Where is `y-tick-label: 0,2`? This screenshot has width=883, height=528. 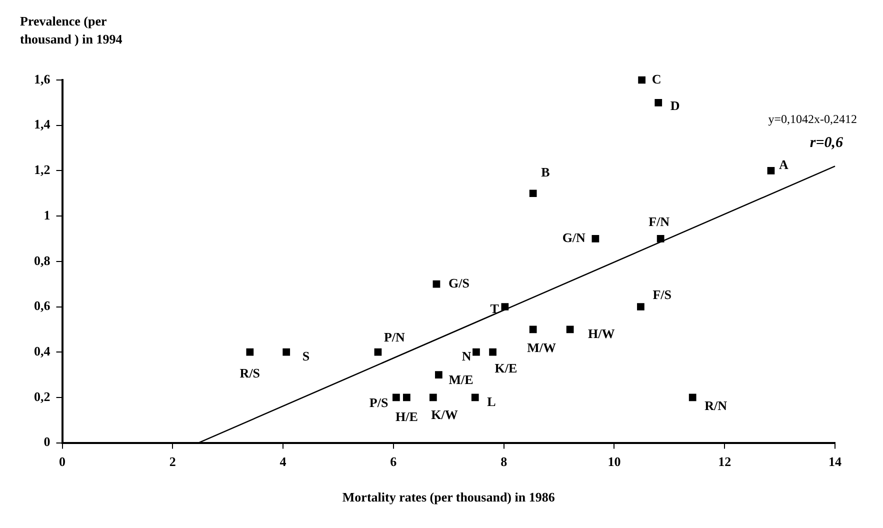
y-tick-label: 0,2 is located at coordinates (42, 396).